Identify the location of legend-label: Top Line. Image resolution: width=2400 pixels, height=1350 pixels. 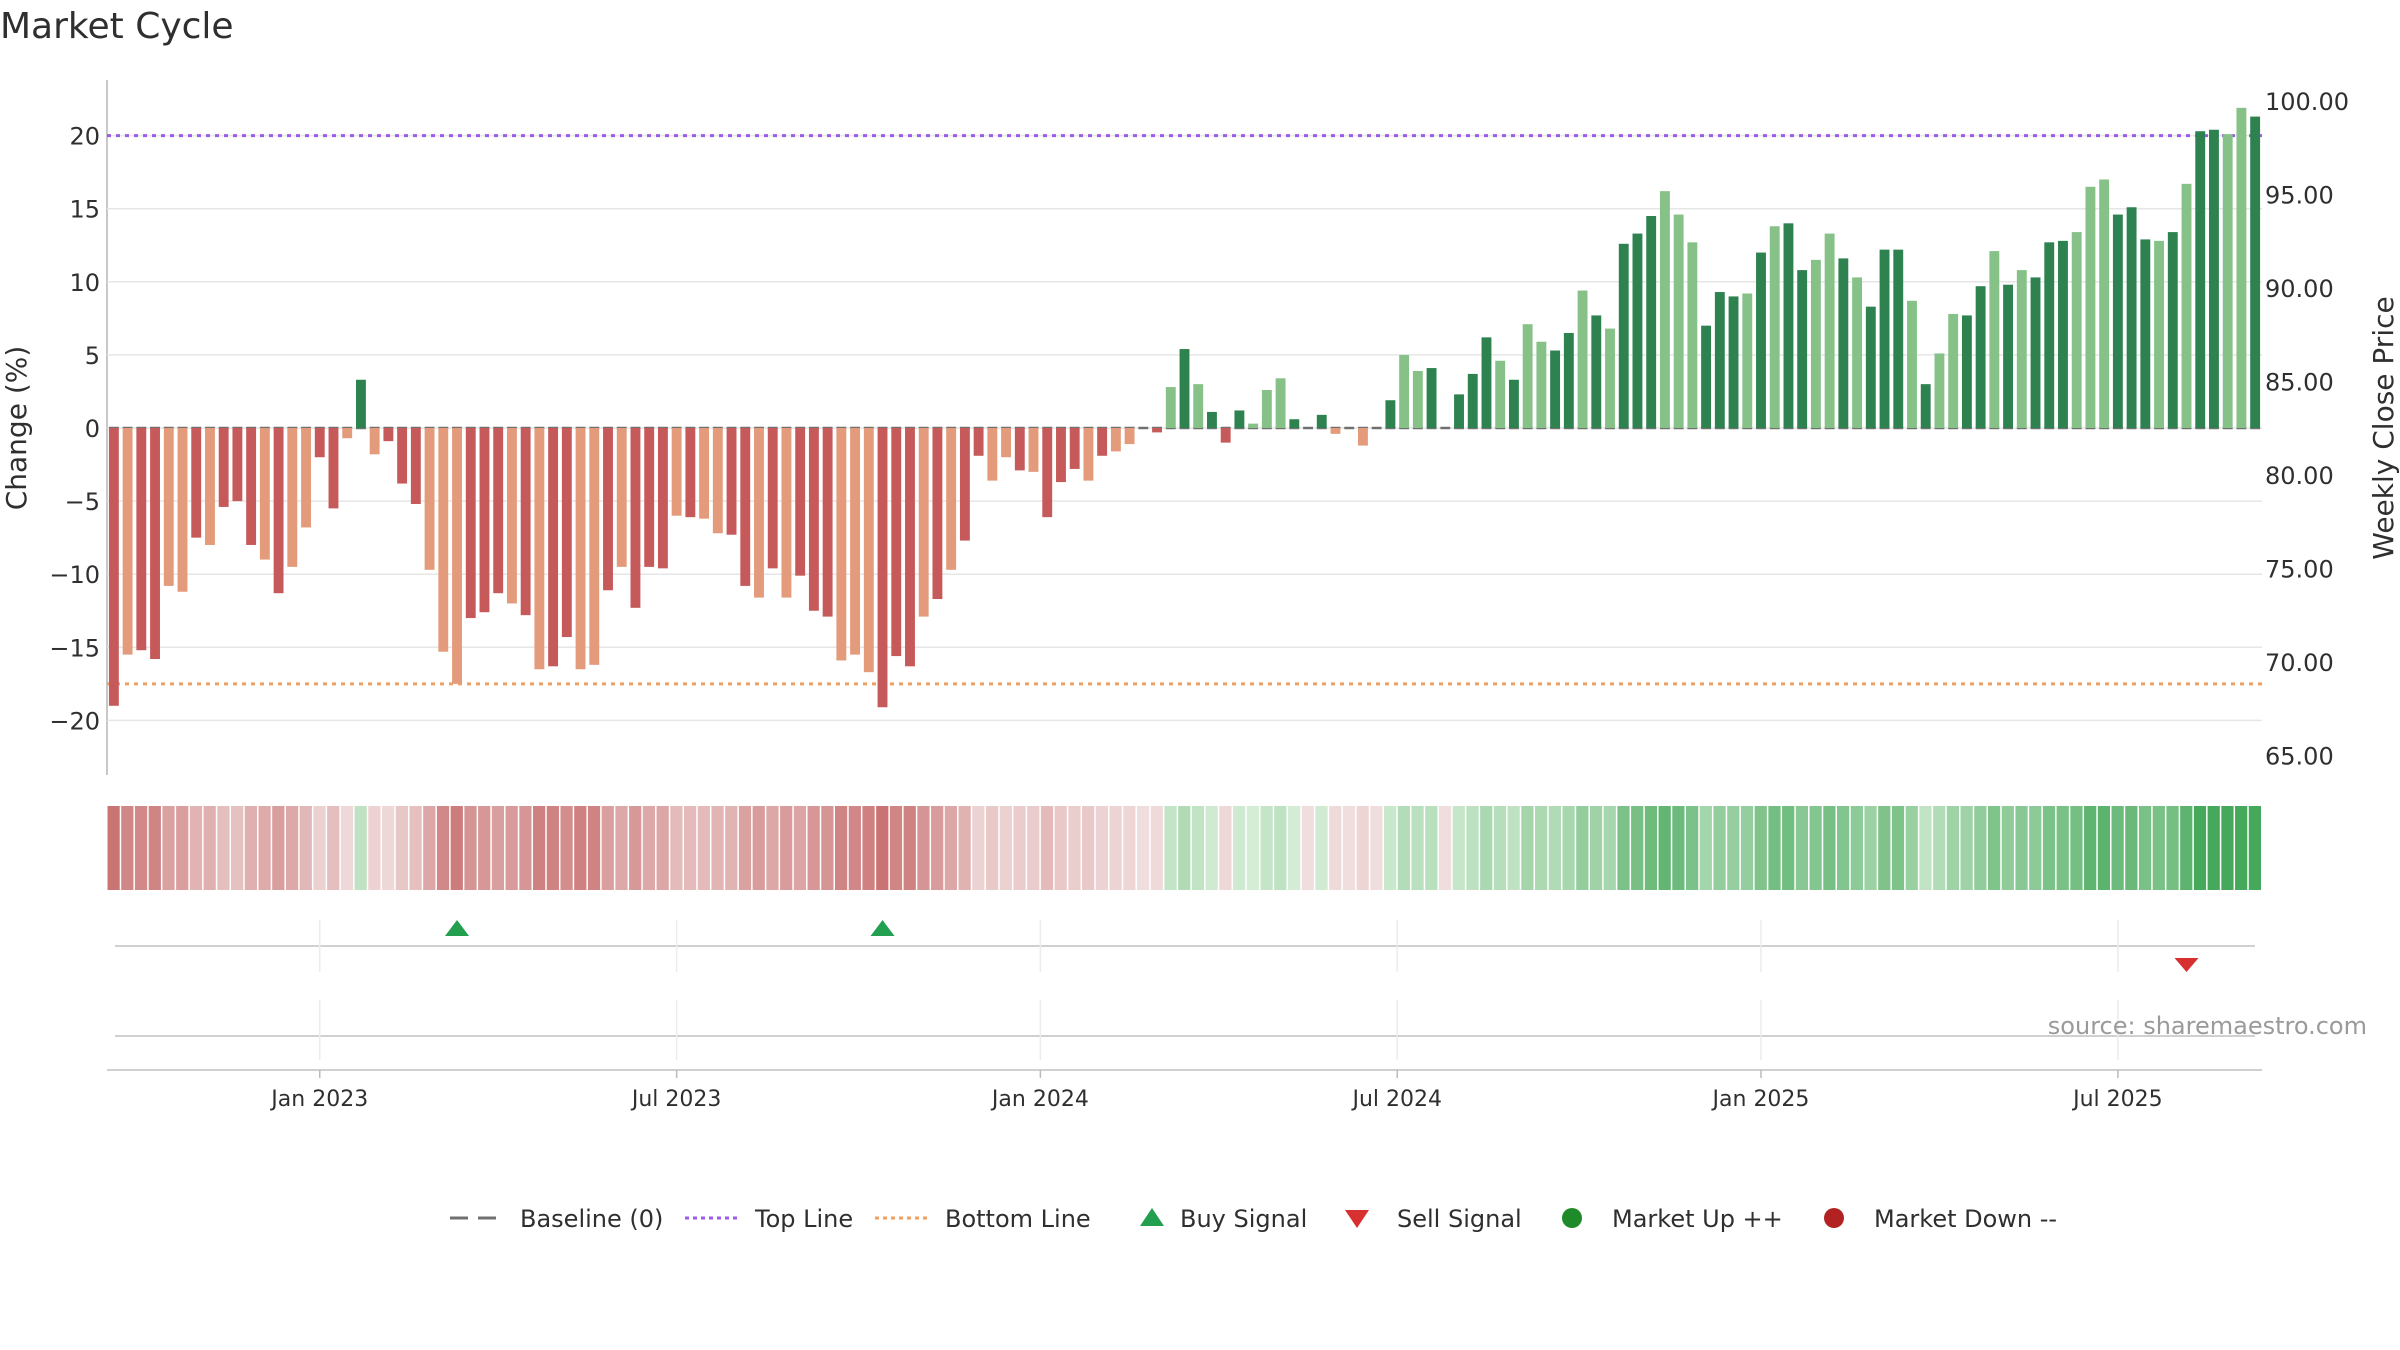
(803, 1219).